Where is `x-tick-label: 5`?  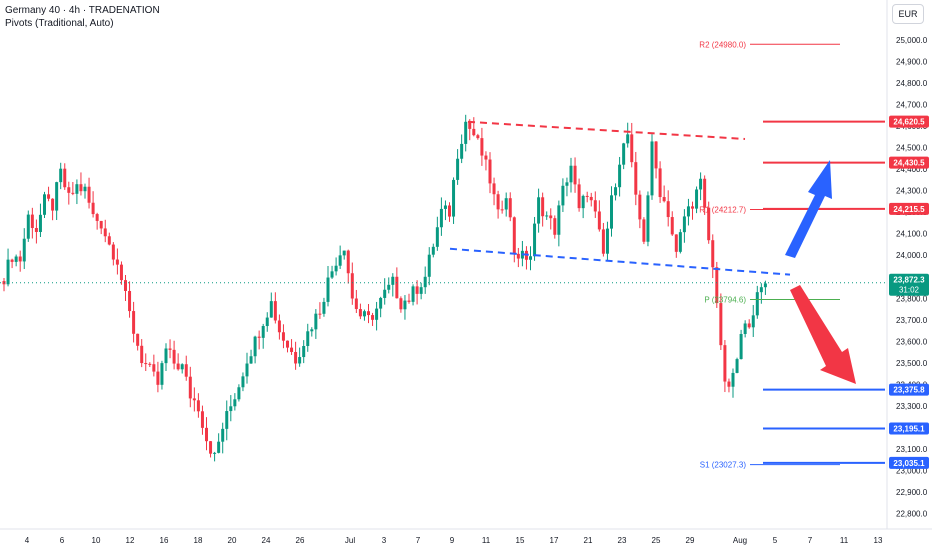
x-tick-label: 5 is located at coordinates (775, 540).